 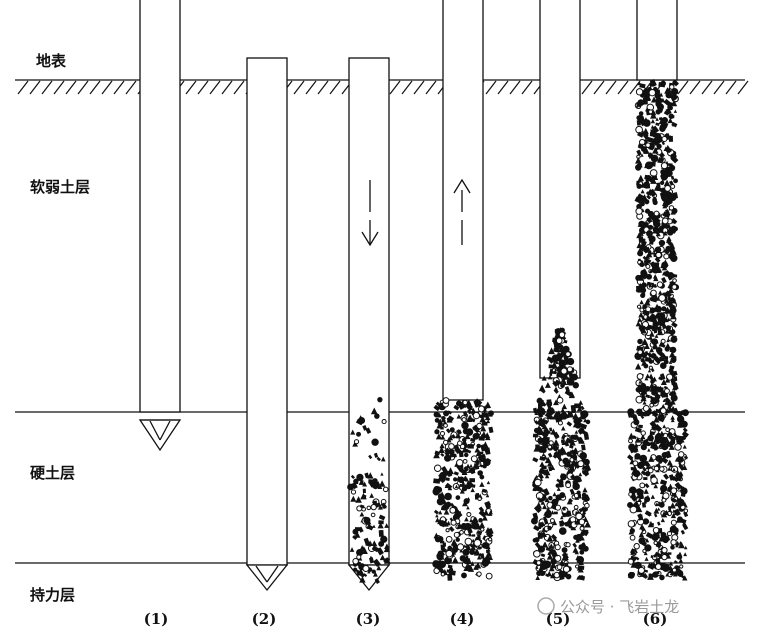 What do you see at coordinates (370, 239) in the screenshot?
I see `arrow-head` at bounding box center [370, 239].